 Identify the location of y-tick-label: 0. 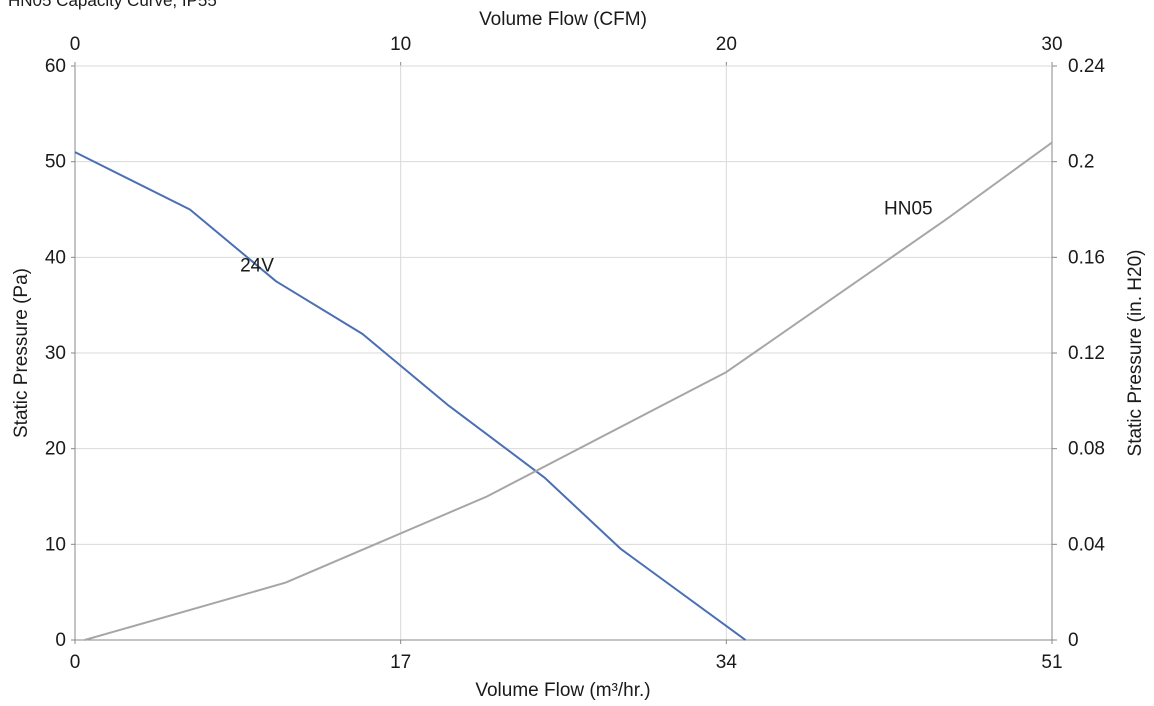
(60, 640).